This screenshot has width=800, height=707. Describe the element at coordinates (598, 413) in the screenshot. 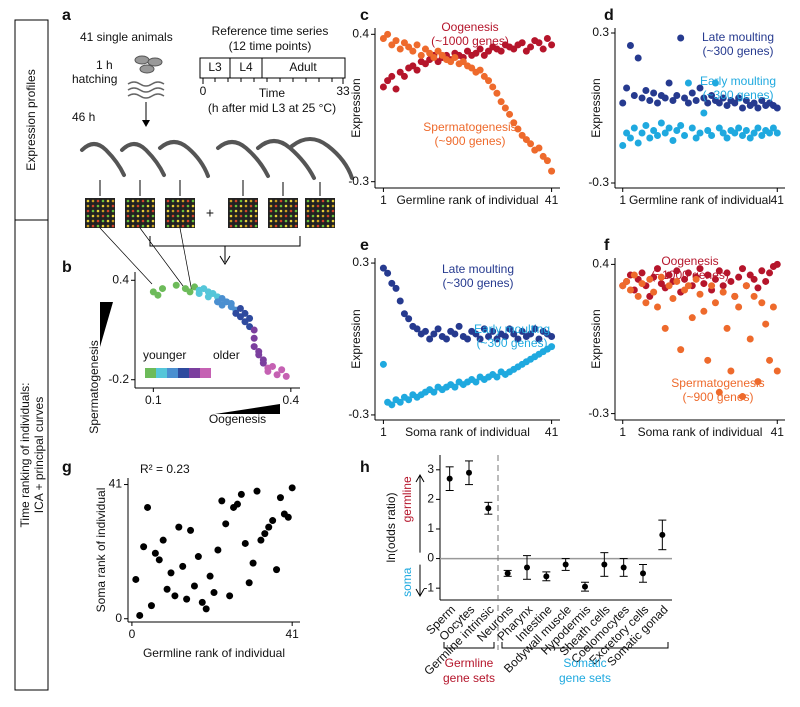

I see `y-tick-label: -0.3` at that location.